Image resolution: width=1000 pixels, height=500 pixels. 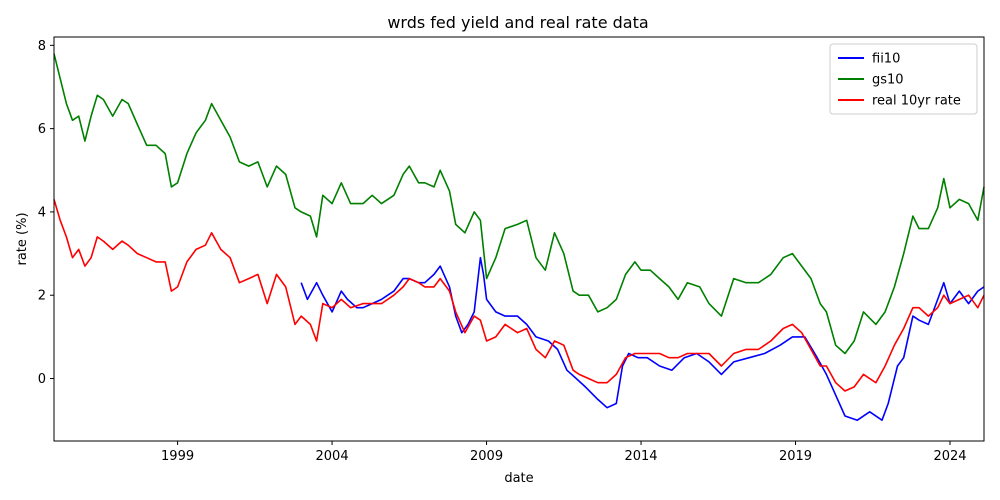 I want to click on legend-label: real 10yr rate, so click(x=916, y=101).